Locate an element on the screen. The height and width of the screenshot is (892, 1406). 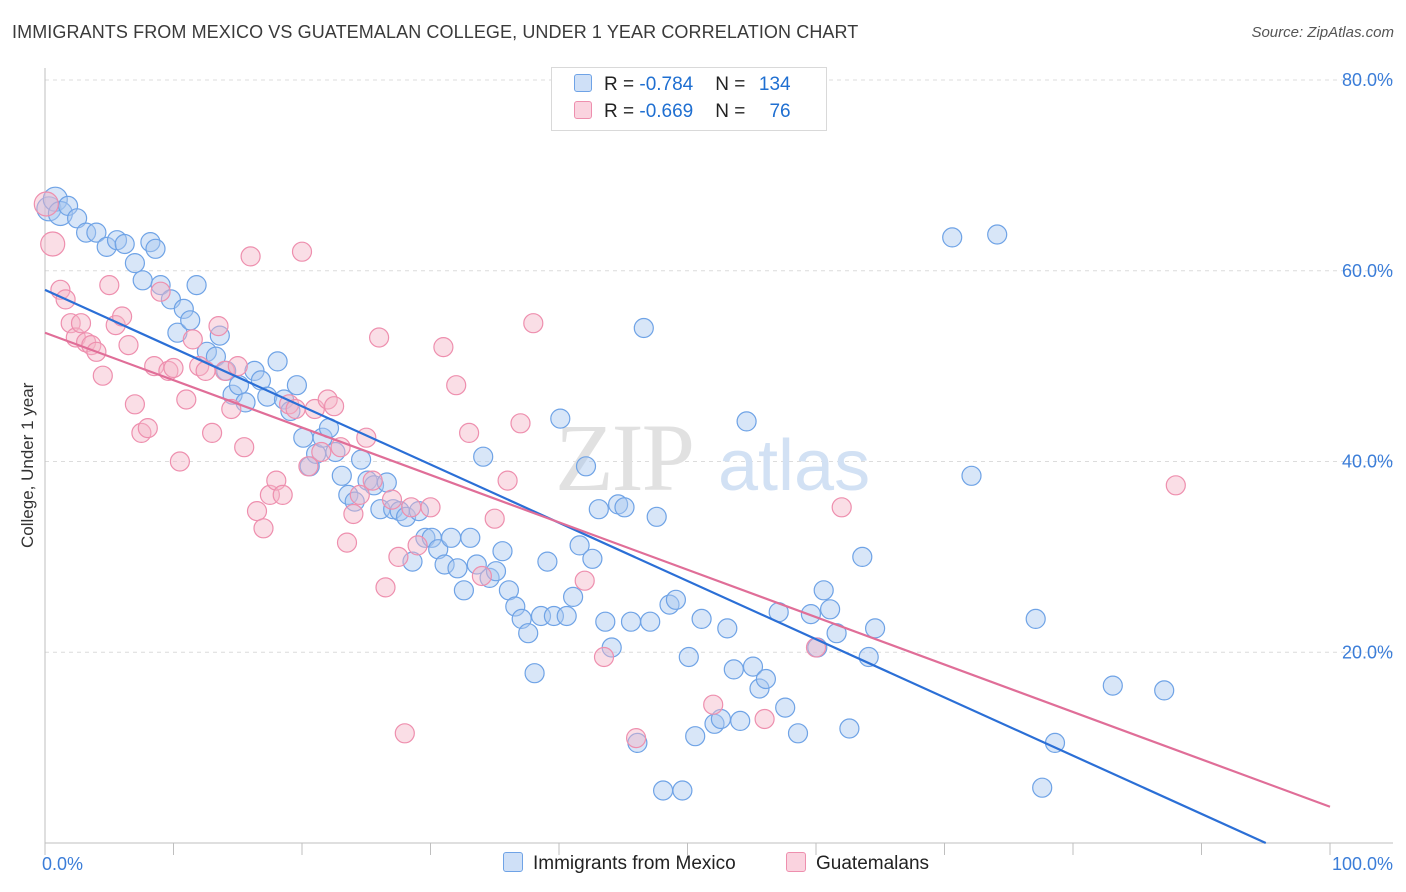
y-tick-label: 80.0% is located at coordinates (1367, 80).